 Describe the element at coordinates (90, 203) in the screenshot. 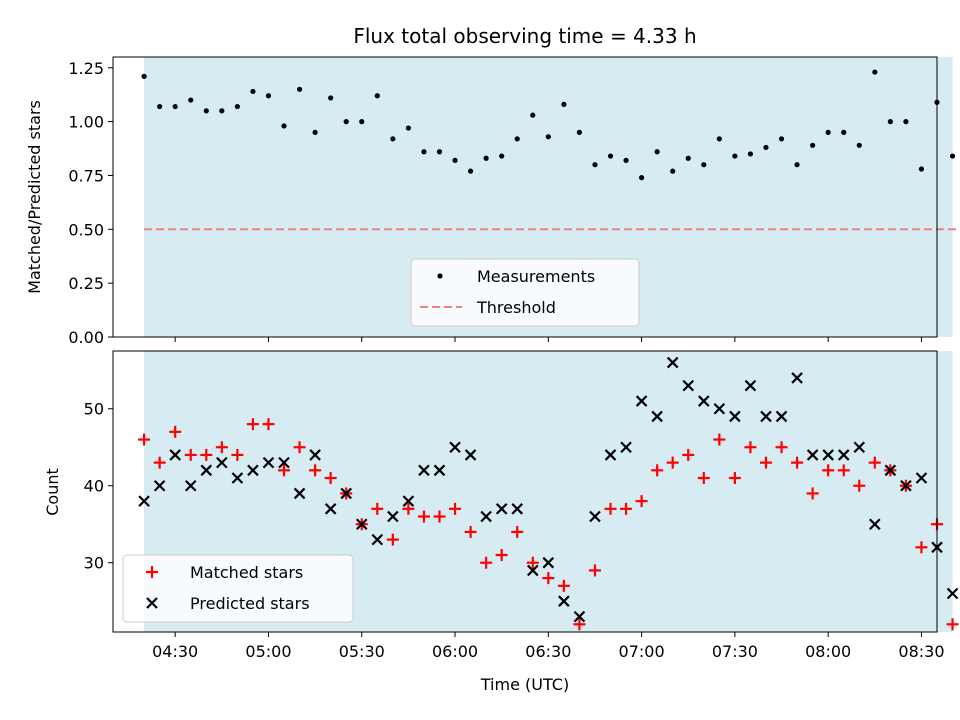

I see `top-y-ticks: 0.00 0.25 0.50 0.75 1.00 1.25` at that location.